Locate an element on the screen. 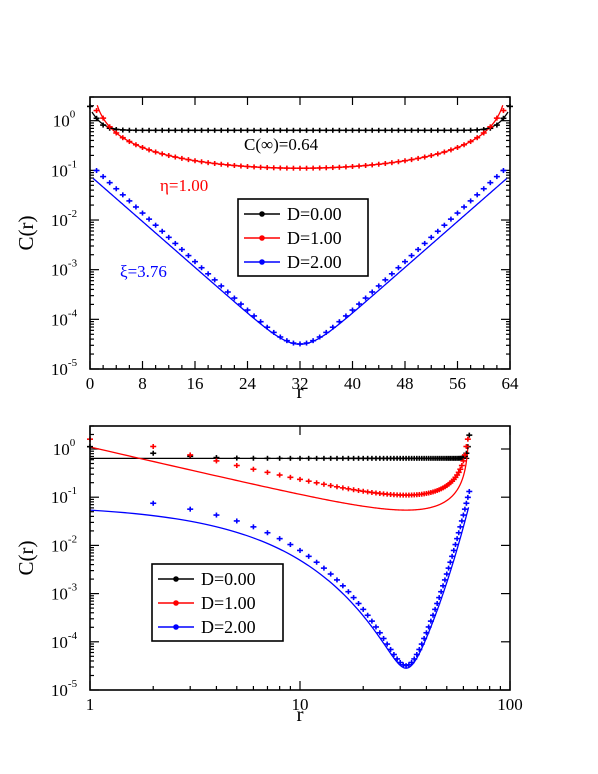  top-xlabel: r is located at coordinates (300, 391).